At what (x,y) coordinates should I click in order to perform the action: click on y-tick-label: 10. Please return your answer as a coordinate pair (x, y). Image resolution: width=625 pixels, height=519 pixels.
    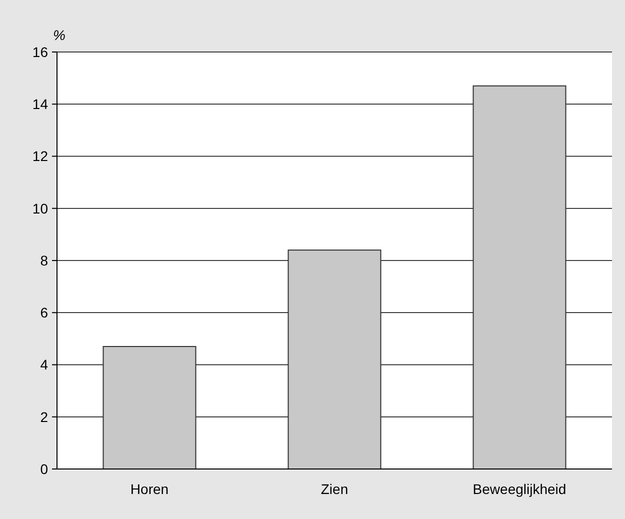
    Looking at the image, I should click on (40, 208).